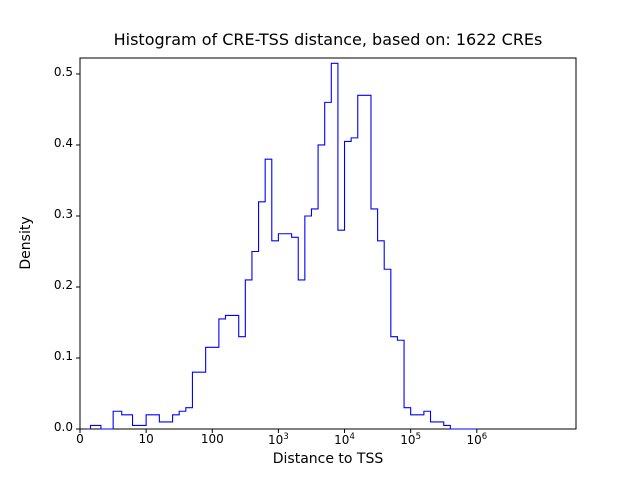 Image resolution: width=640 pixels, height=480 pixels. I want to click on x-tick-label: 10⁵, so click(410, 439).